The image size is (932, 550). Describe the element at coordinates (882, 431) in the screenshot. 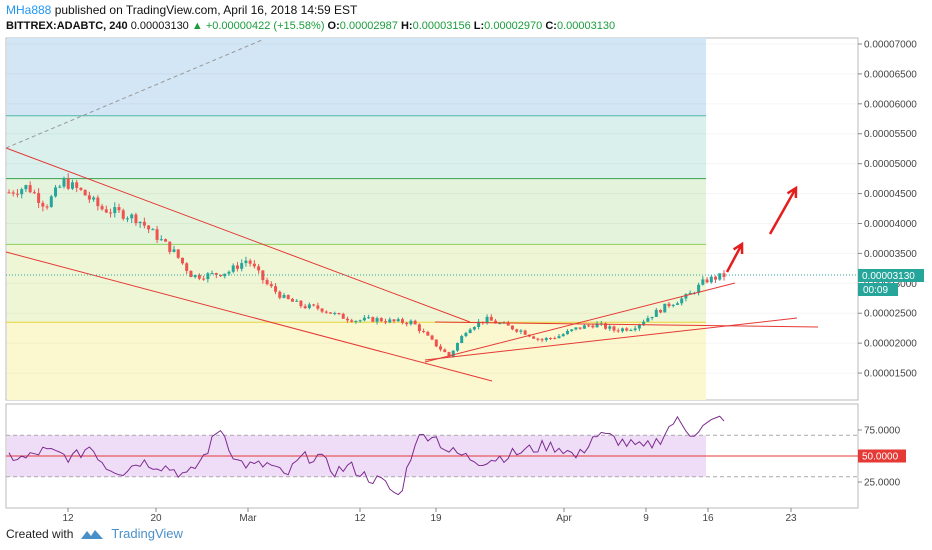

I see `rsi-tick-label: 75.0000` at that location.